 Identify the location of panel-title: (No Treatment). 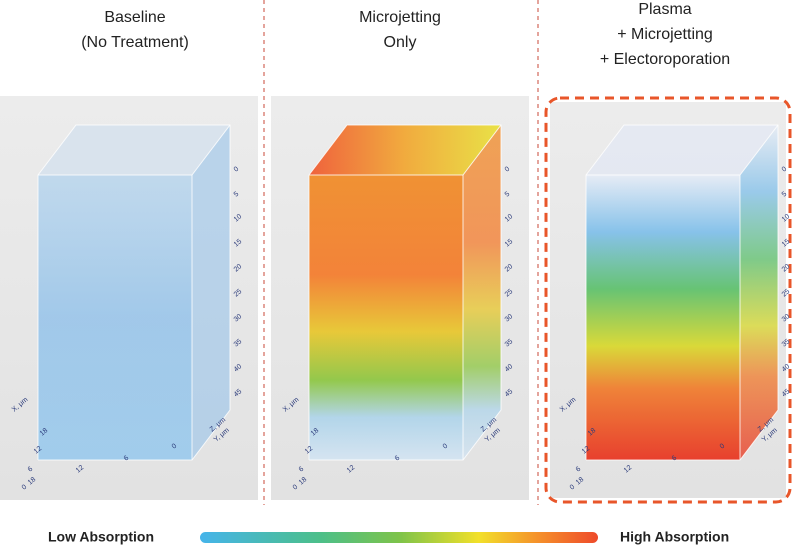
(135, 42).